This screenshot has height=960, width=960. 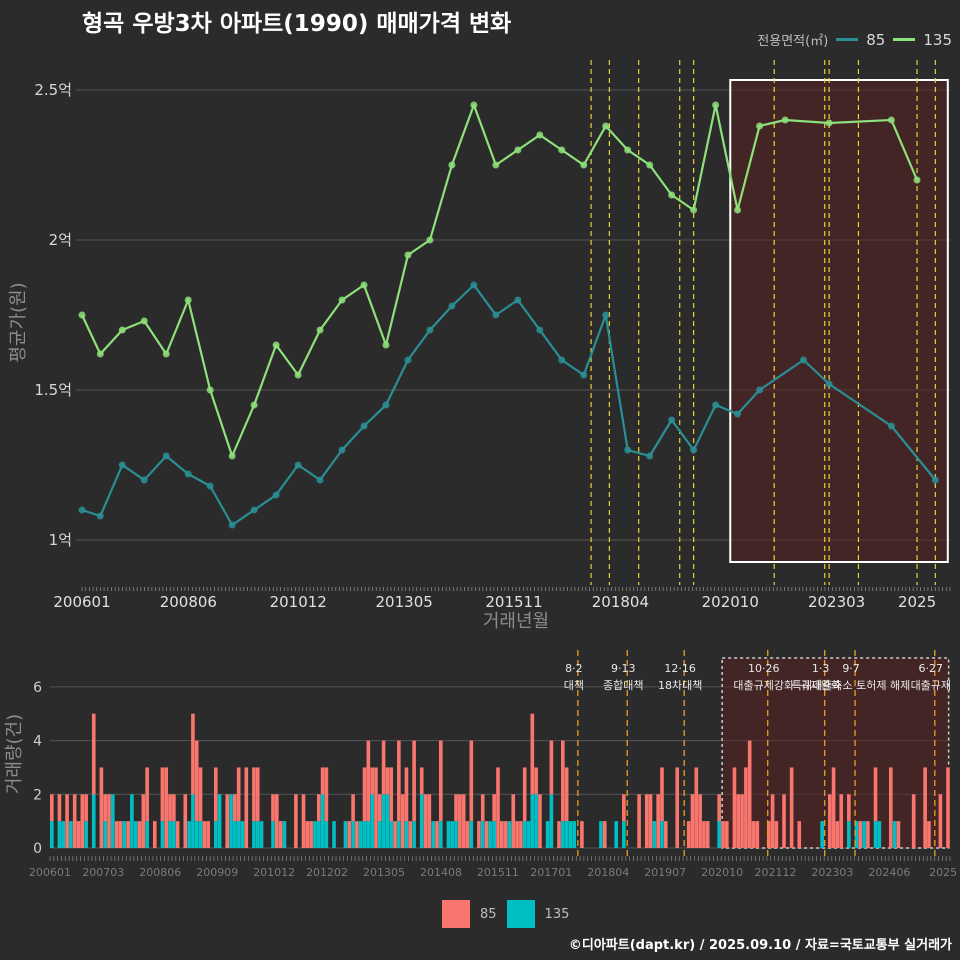 I want to click on bar-y-axis-title: 거래량(건), so click(x=14, y=754).